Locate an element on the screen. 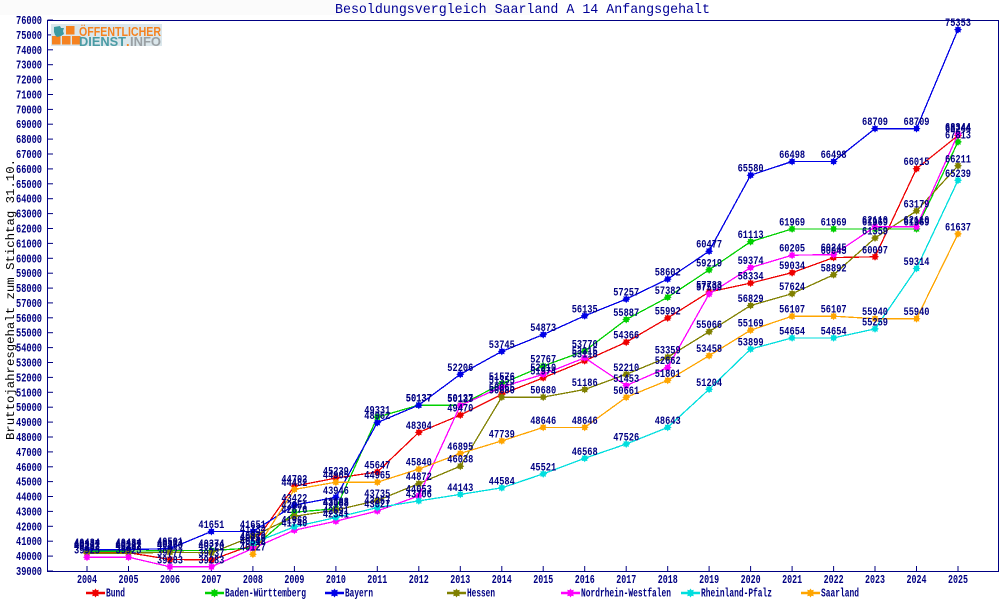 This screenshot has width=1000, height=600. svg-text: 41740 is located at coordinates (294, 525).